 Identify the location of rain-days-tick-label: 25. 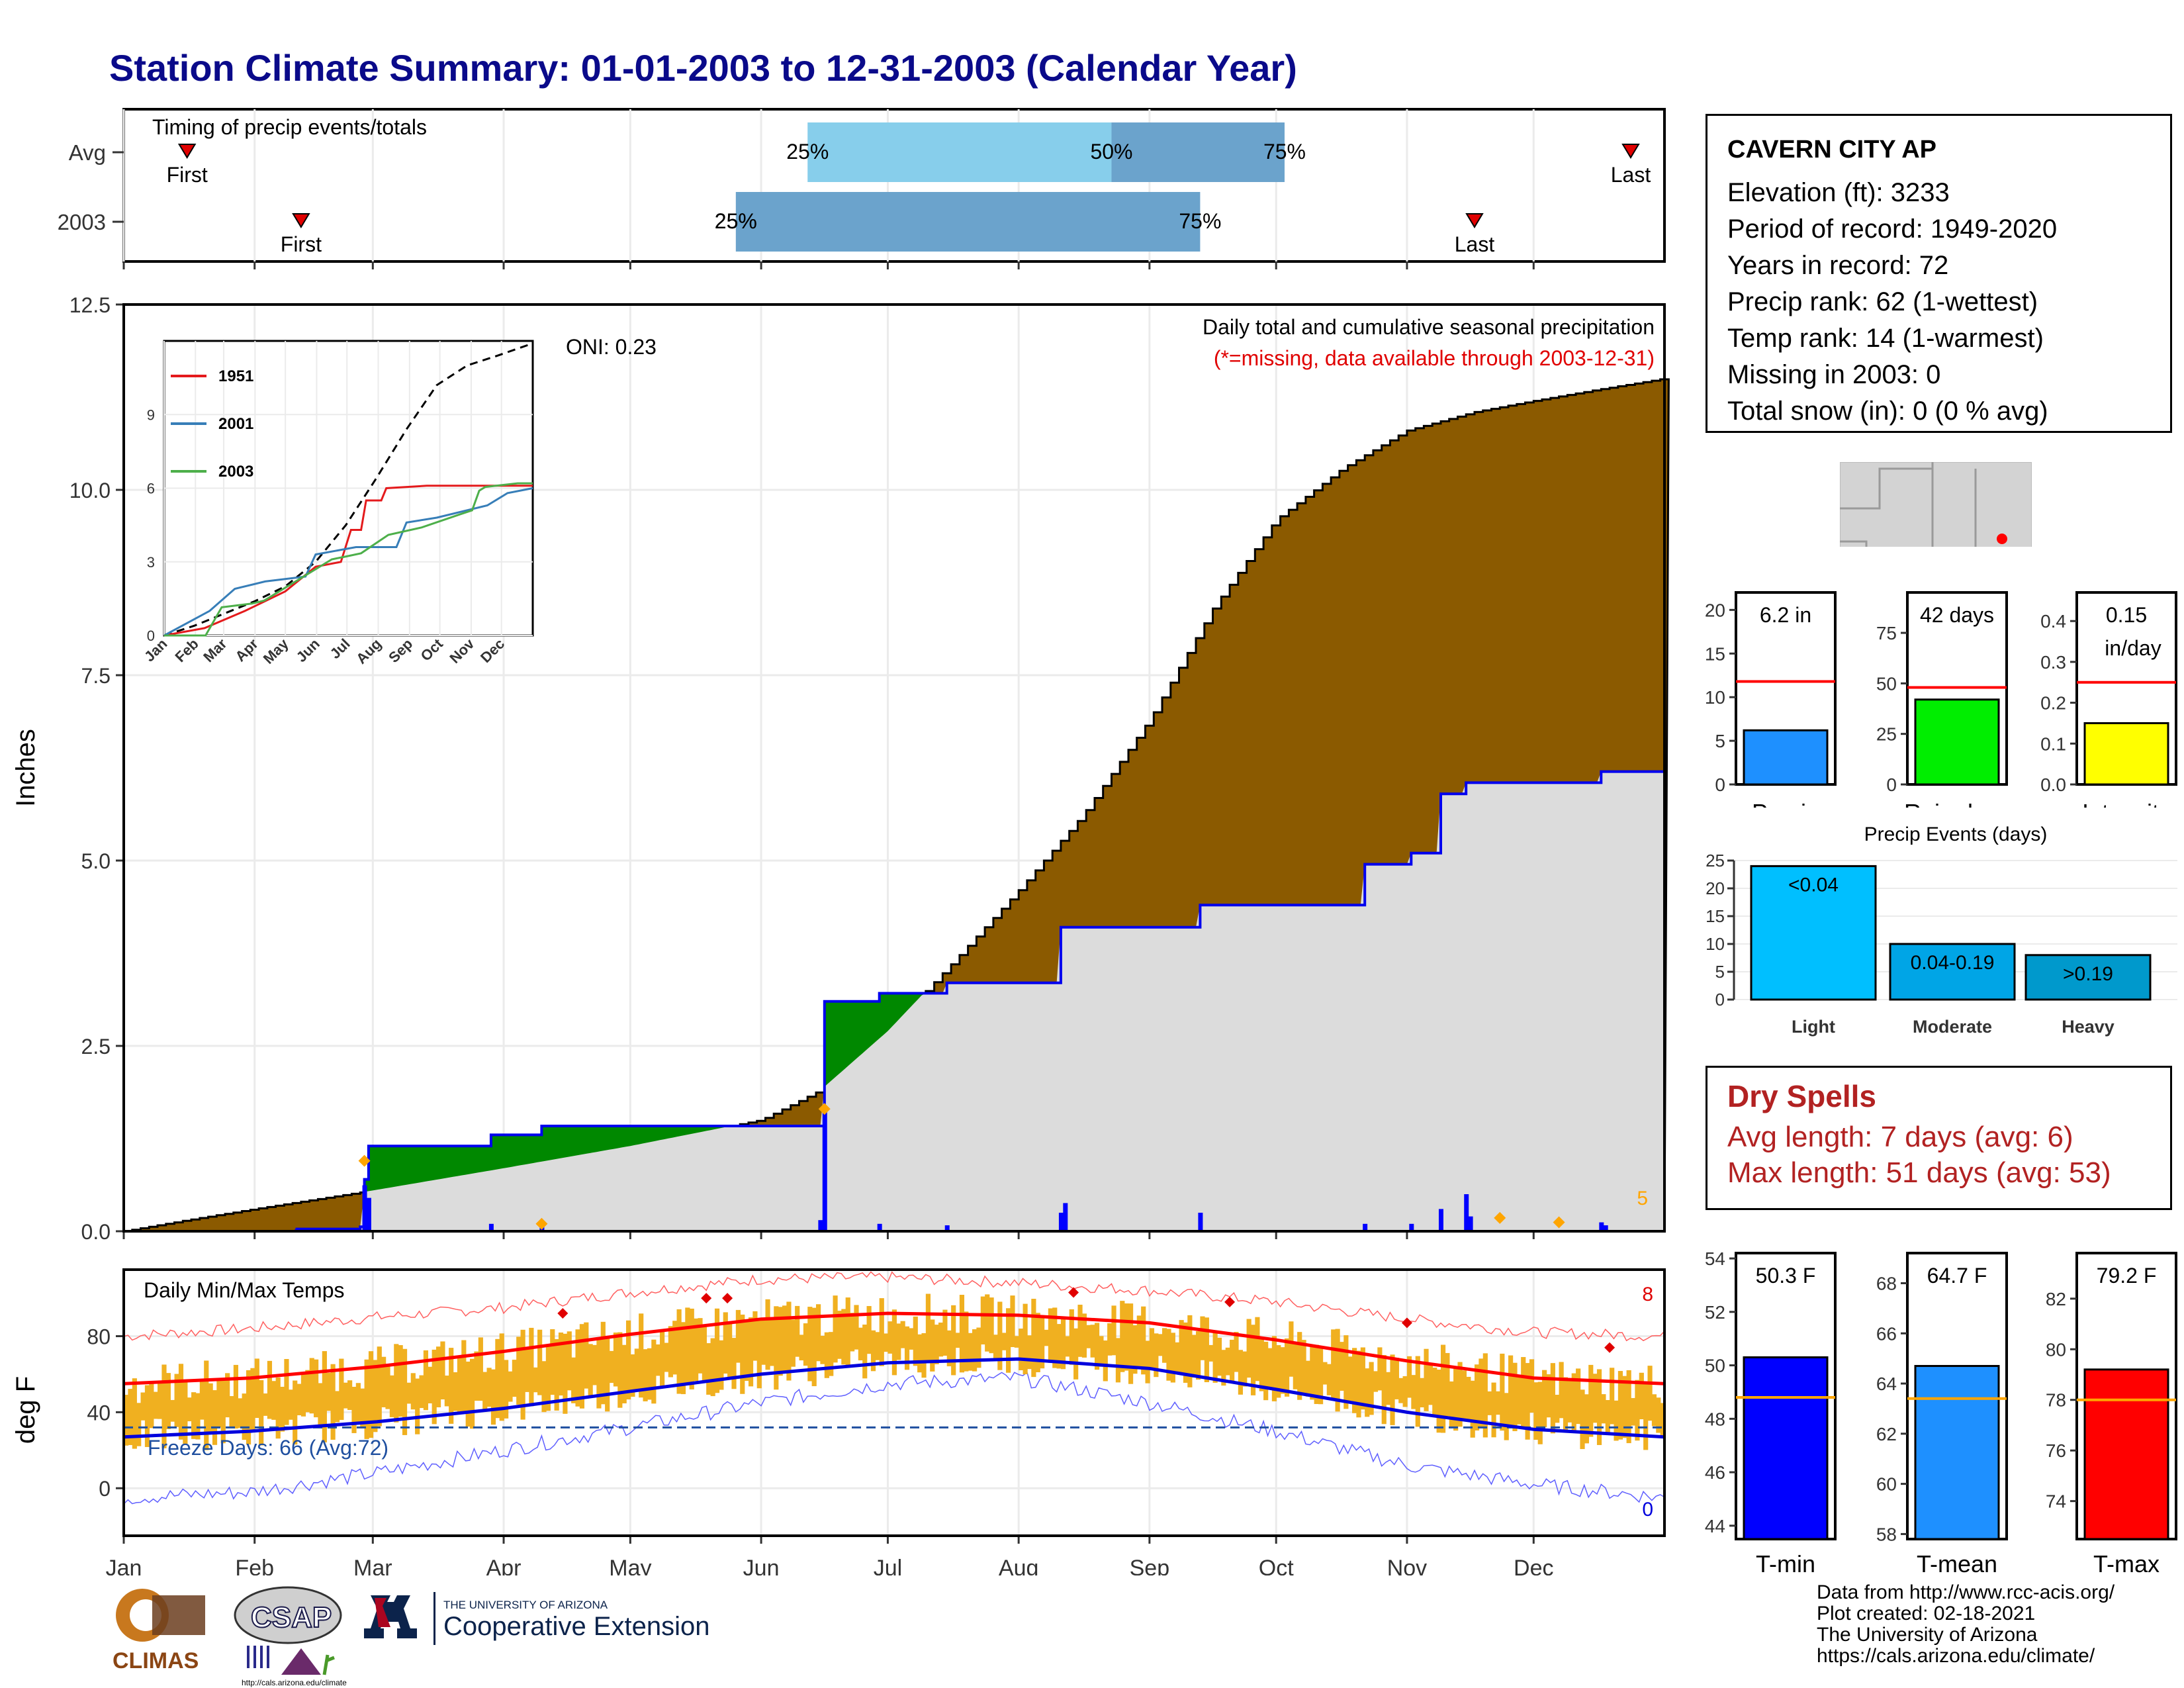
(1886, 734).